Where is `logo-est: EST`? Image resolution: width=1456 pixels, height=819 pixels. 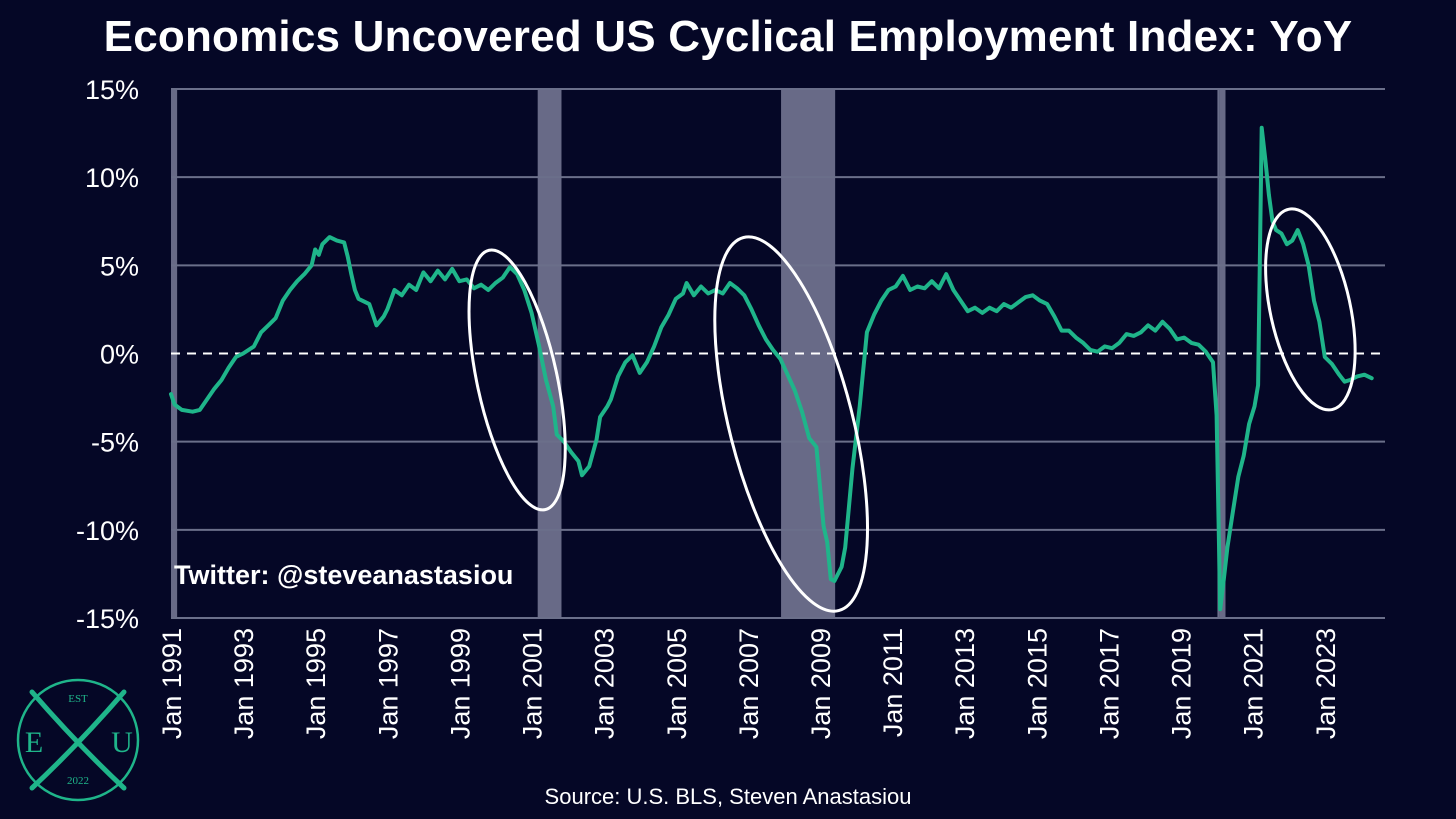
logo-est: EST is located at coordinates (78, 699).